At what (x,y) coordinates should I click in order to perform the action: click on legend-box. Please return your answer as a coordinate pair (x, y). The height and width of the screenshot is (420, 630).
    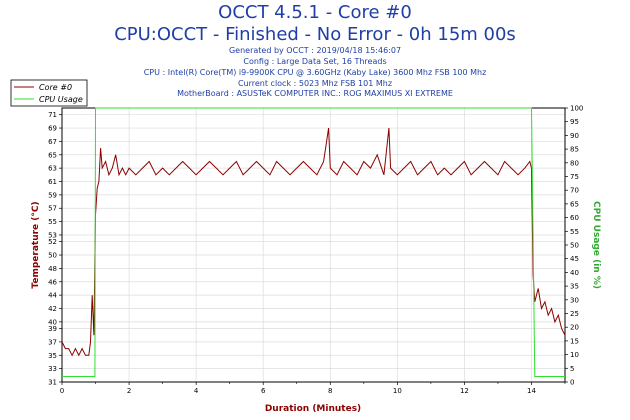
    Looking at the image, I should click on (49, 93).